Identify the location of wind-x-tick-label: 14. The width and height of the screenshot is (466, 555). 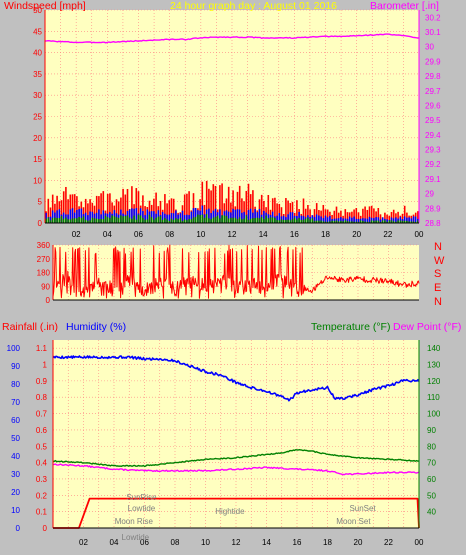
(263, 234).